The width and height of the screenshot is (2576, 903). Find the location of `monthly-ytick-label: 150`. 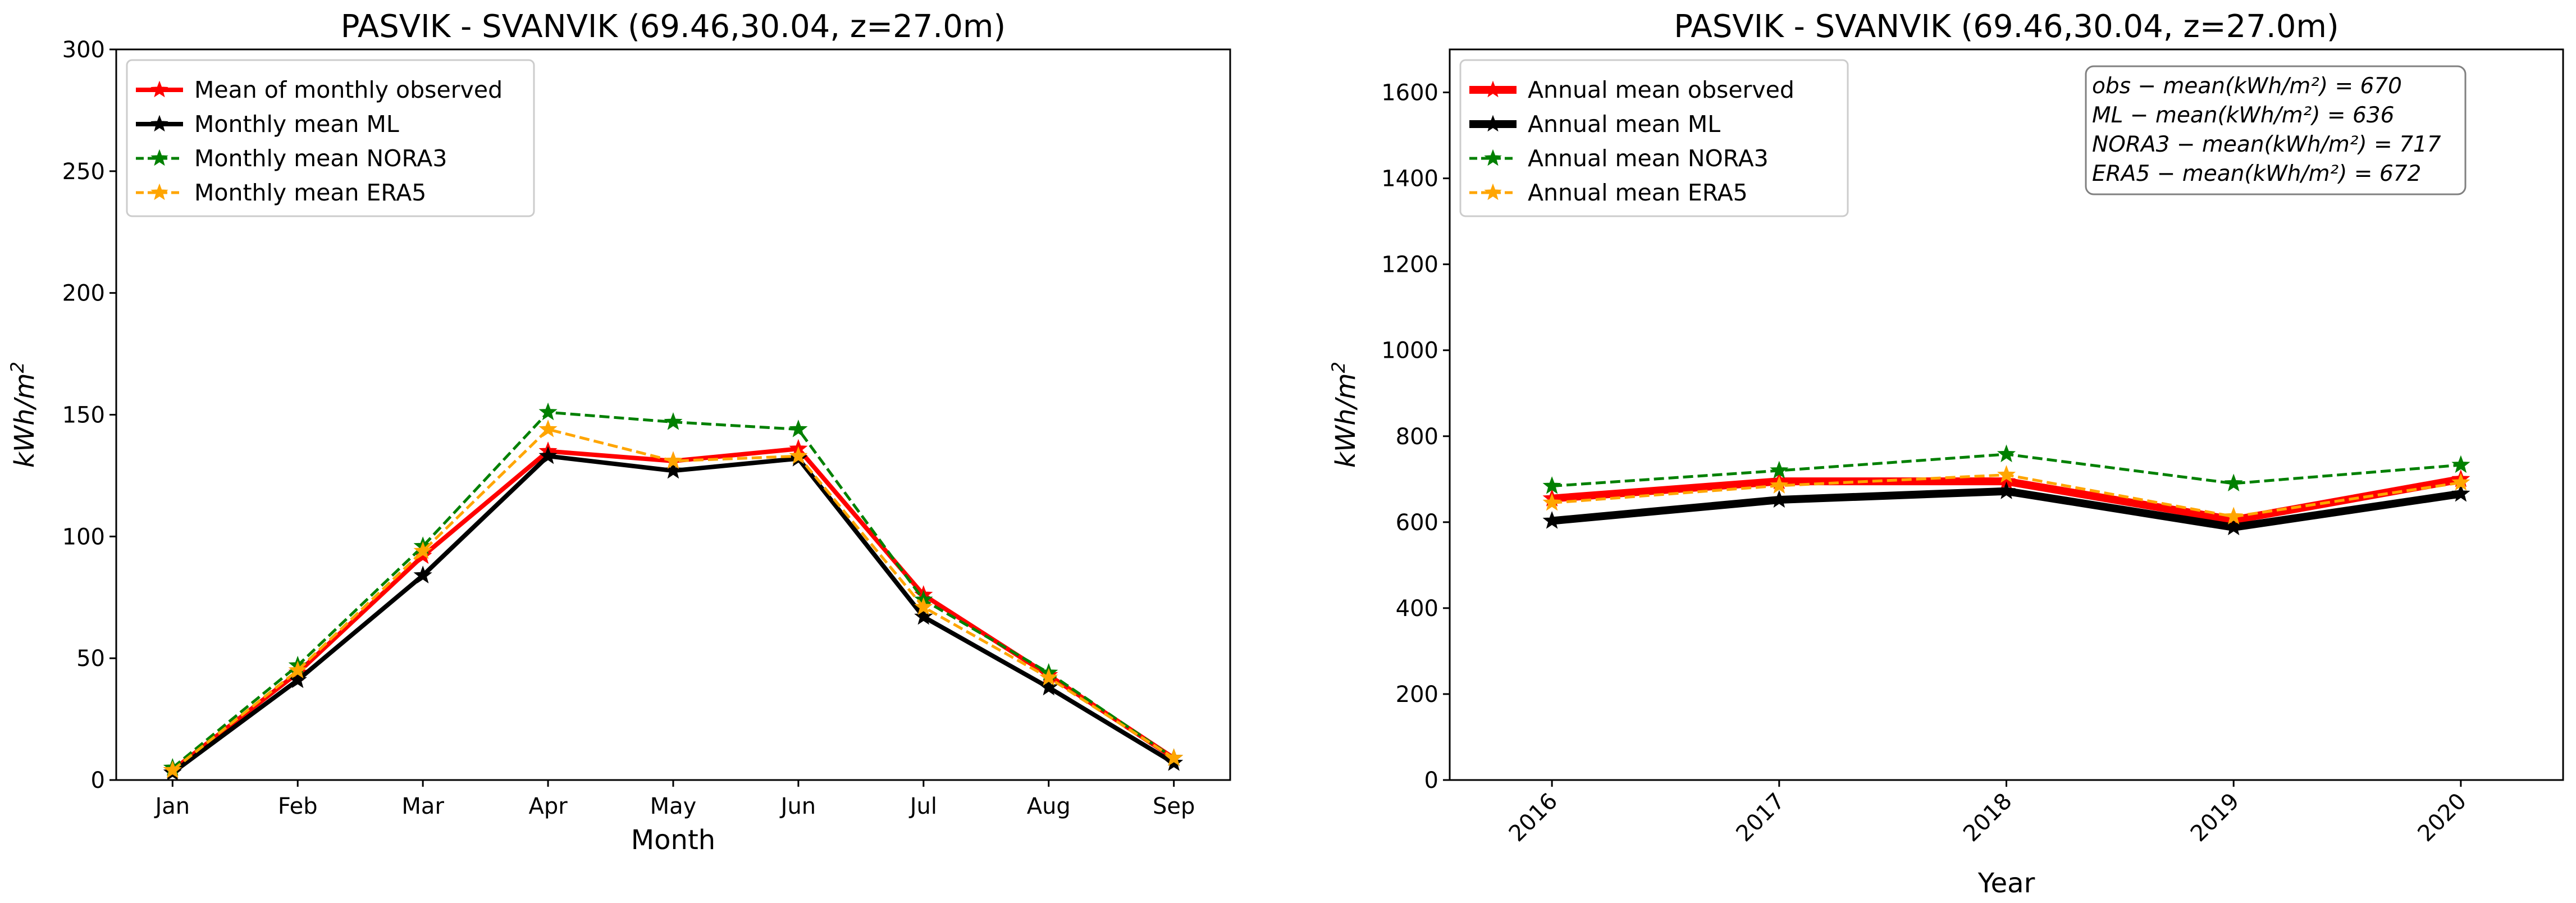

monthly-ytick-label: 150 is located at coordinates (83, 415).